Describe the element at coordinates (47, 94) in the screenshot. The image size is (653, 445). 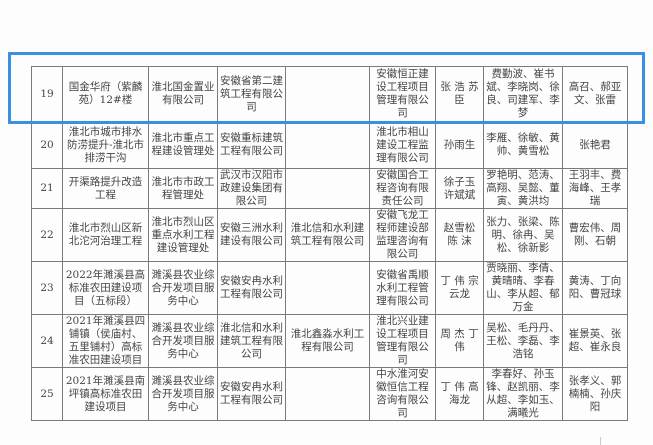
I see `row-number: 19` at that location.